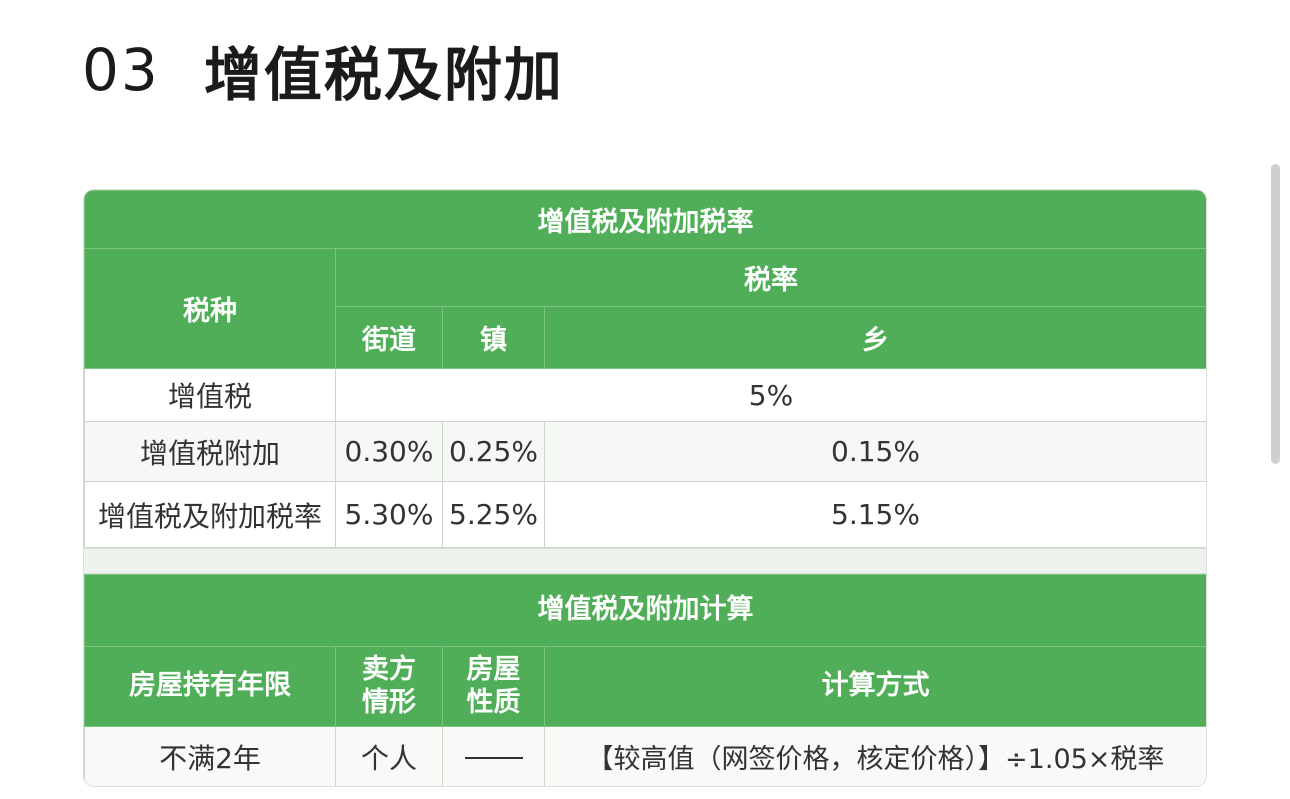  Describe the element at coordinates (770, 277) in the screenshot. I see `header-rate: 税率` at that location.